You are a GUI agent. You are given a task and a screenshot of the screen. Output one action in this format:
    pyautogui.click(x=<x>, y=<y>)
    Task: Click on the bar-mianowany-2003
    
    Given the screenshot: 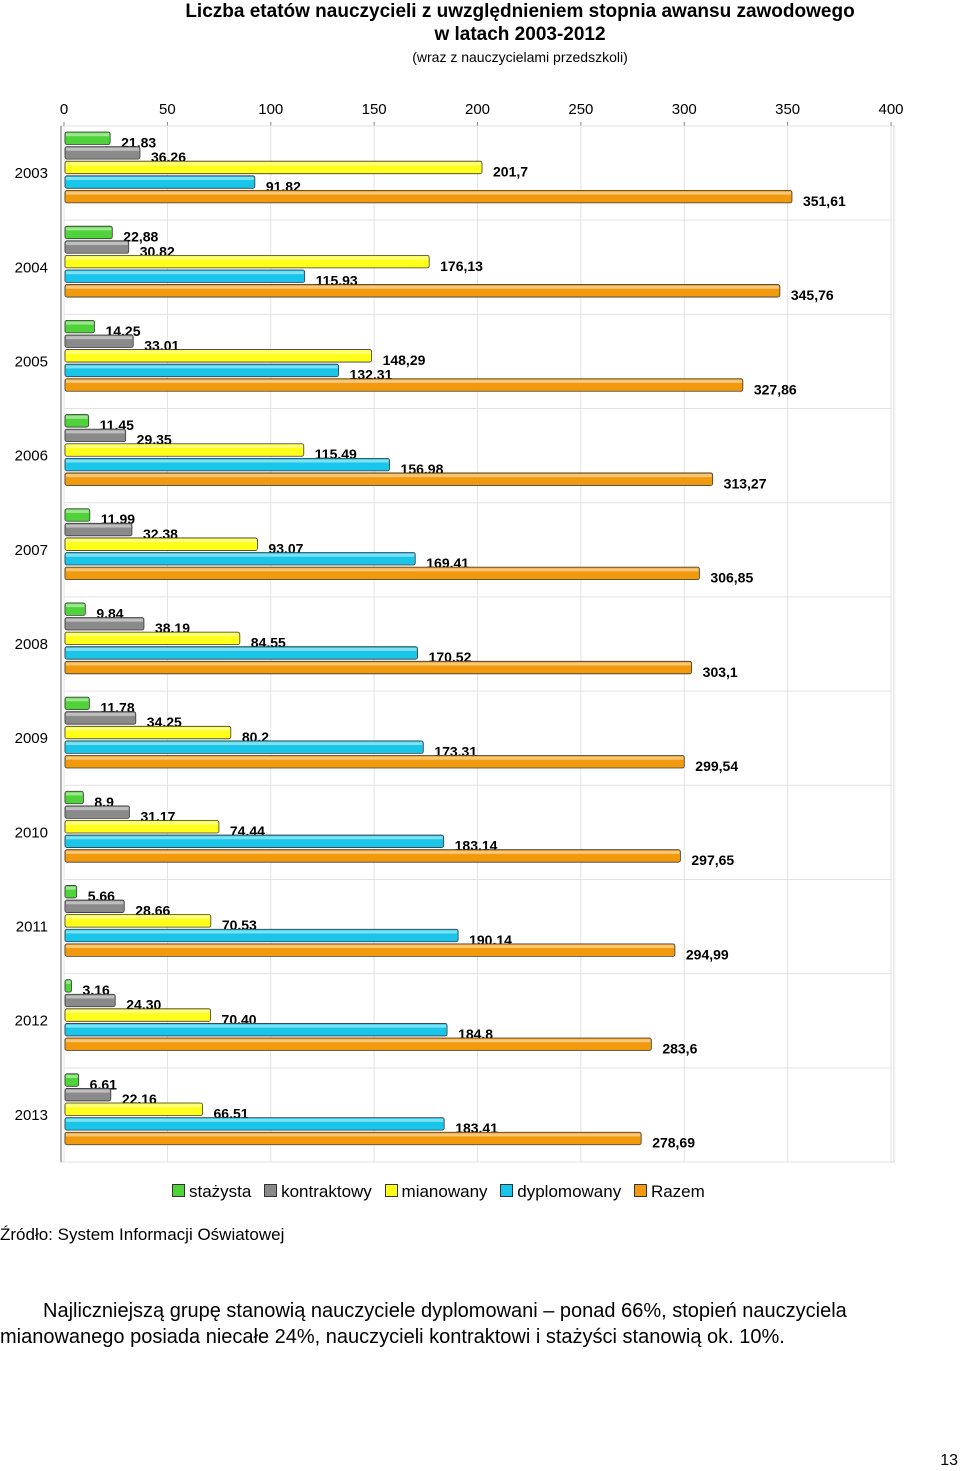 What is the action you would take?
    pyautogui.click(x=273, y=167)
    